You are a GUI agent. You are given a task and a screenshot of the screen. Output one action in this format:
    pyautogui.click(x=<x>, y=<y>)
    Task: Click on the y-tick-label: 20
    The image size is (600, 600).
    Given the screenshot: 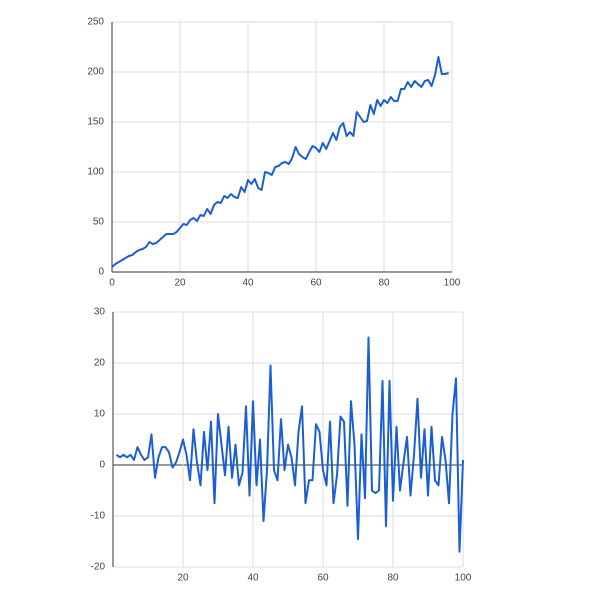 What is the action you would take?
    pyautogui.click(x=100, y=363)
    